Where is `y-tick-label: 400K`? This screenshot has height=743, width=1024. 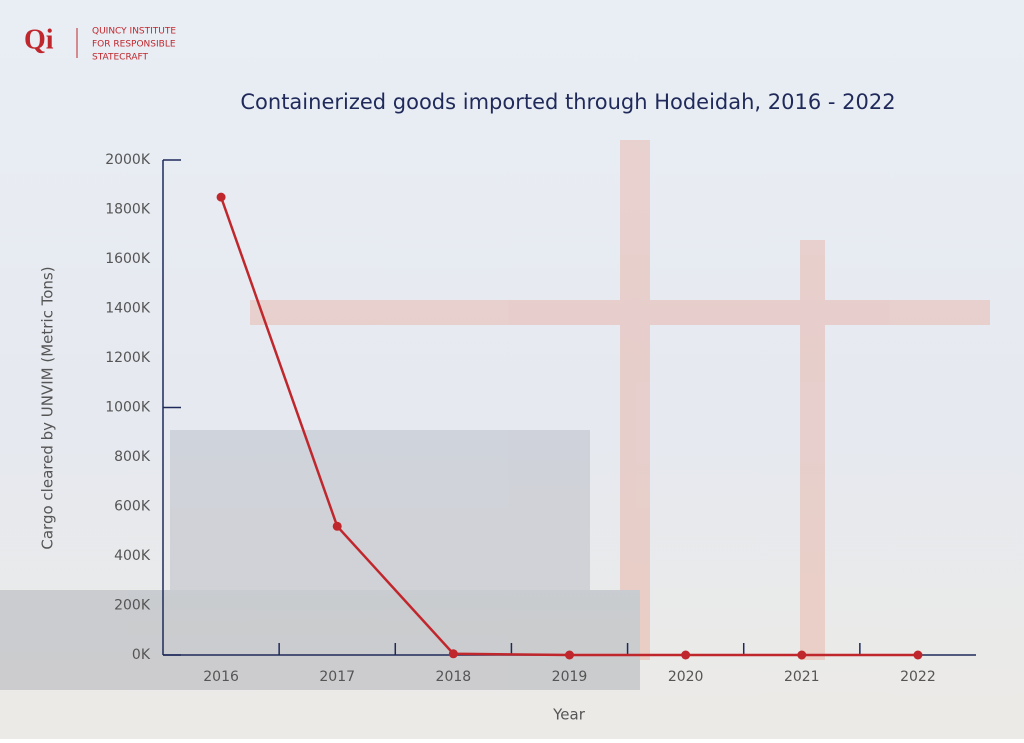 y-tick-label: 400K is located at coordinates (132, 556).